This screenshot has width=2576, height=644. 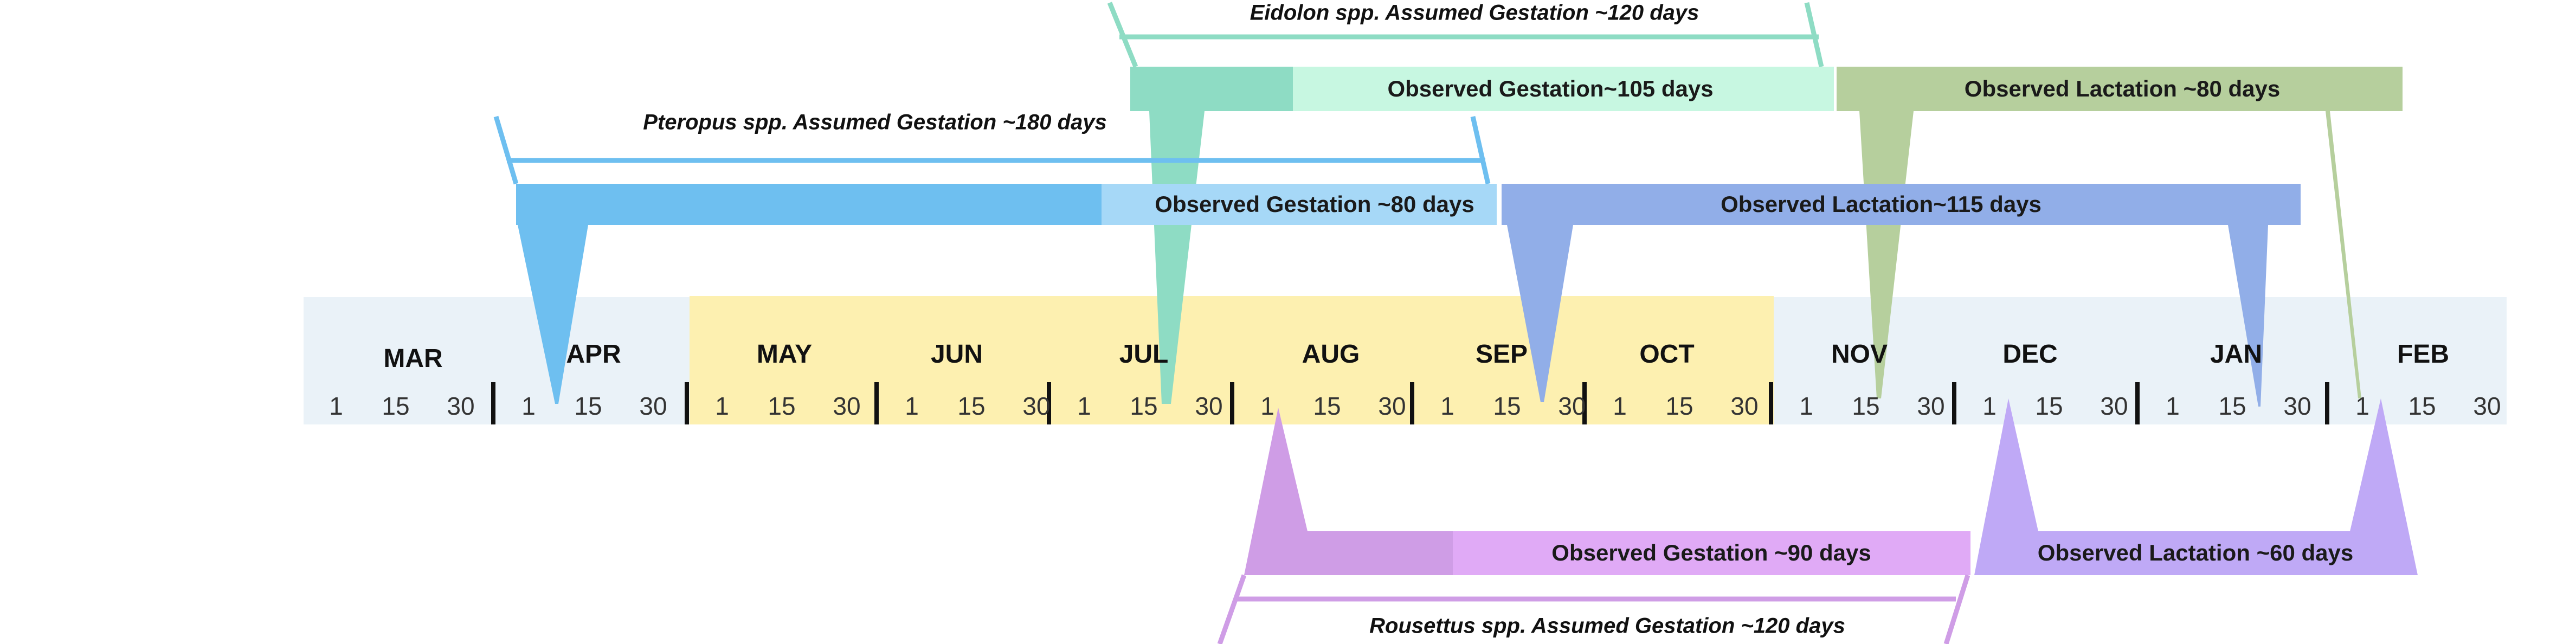 I want to click on day-tick-nov-15: 15, so click(x=1866, y=406).